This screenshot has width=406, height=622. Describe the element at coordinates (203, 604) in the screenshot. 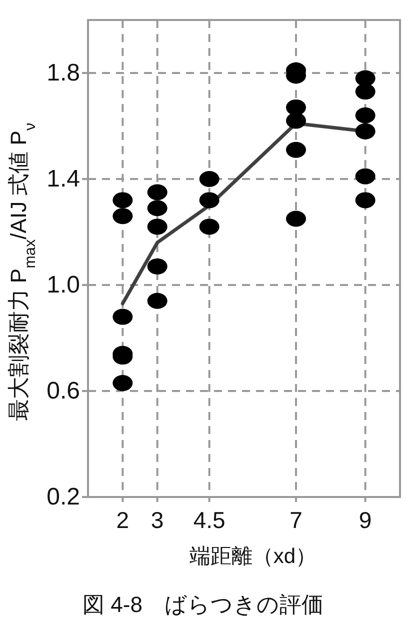

I see `caption: 図 4-8 ばらつきの評価` at that location.